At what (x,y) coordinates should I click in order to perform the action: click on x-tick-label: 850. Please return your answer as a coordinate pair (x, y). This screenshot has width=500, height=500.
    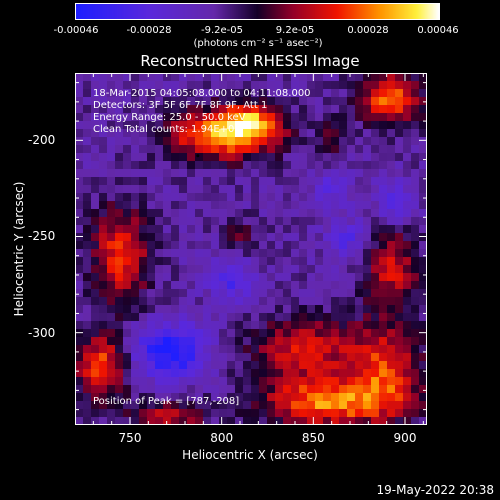
    Looking at the image, I should click on (313, 438).